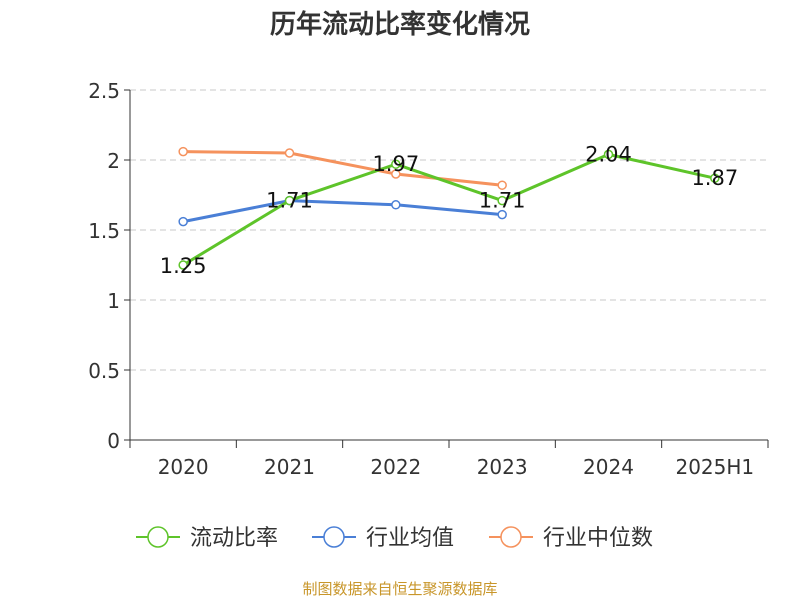 The width and height of the screenshot is (800, 600). I want to click on data-label: 2.04, so click(608, 154).